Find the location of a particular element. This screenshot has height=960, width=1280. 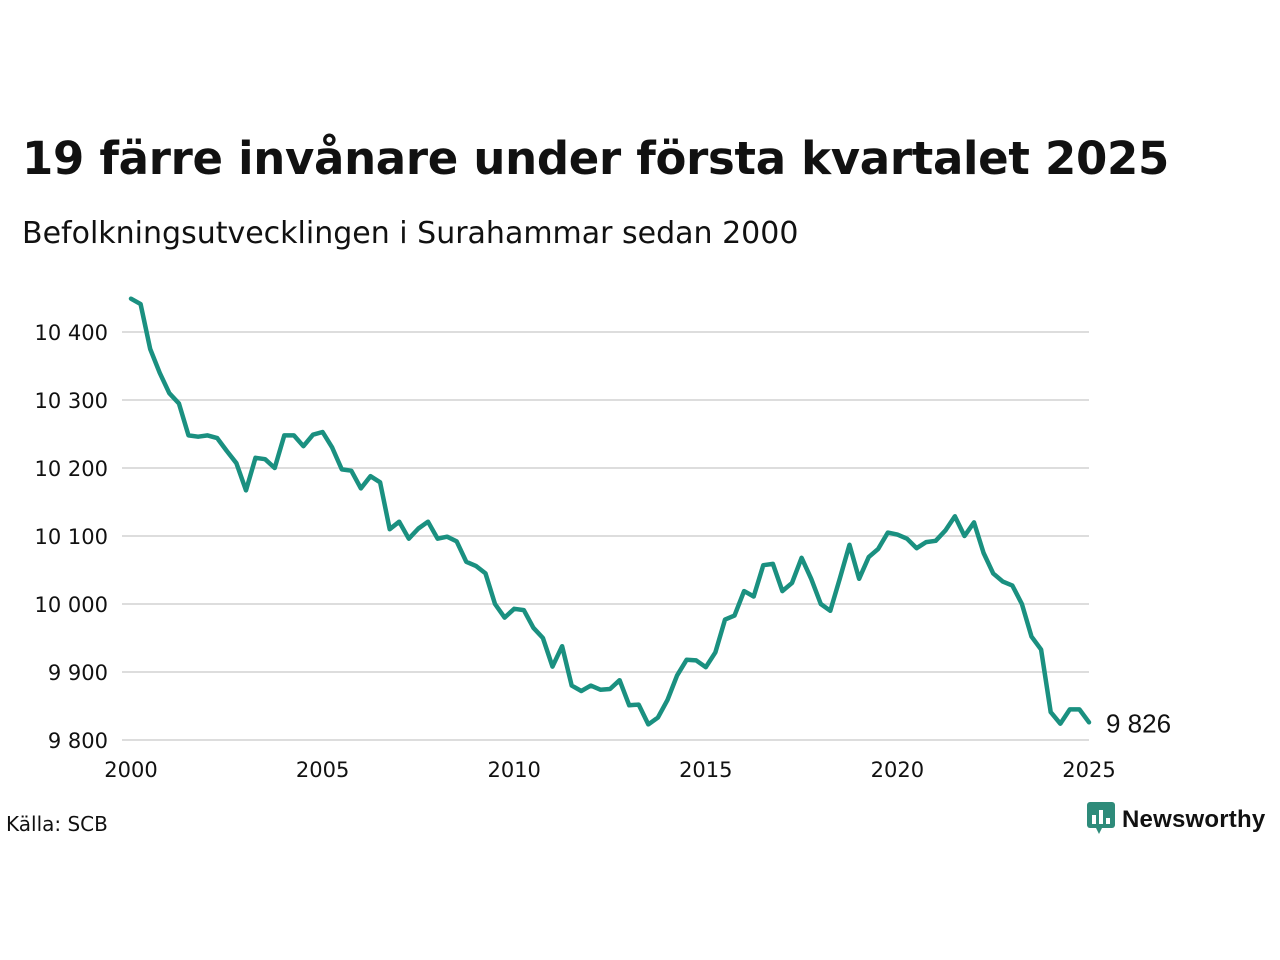

y-tick-label: 10 000 is located at coordinates (71, 605).